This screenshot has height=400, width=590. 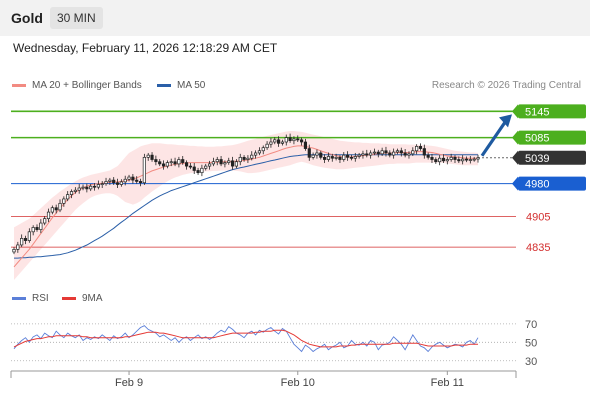 I want to click on level-label-4905: 4905, so click(x=538, y=217).